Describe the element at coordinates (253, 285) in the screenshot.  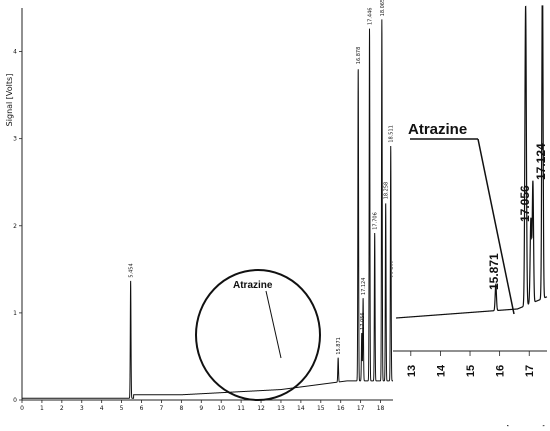
I see `atrazine-label: Atrazine` at that location.